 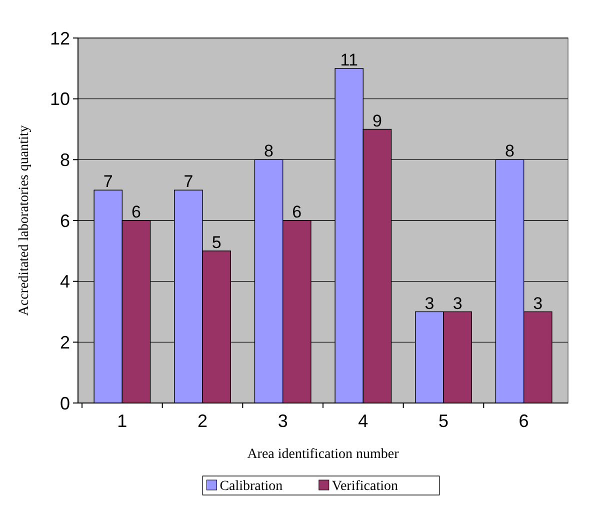 What do you see at coordinates (65, 403) in the screenshot?
I see `y-tick-label: 0` at bounding box center [65, 403].